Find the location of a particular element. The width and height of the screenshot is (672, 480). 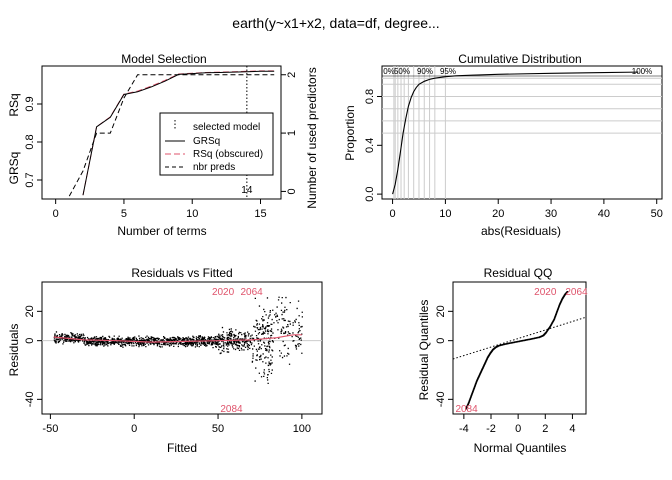

legend-box is located at coordinates (216, 144).